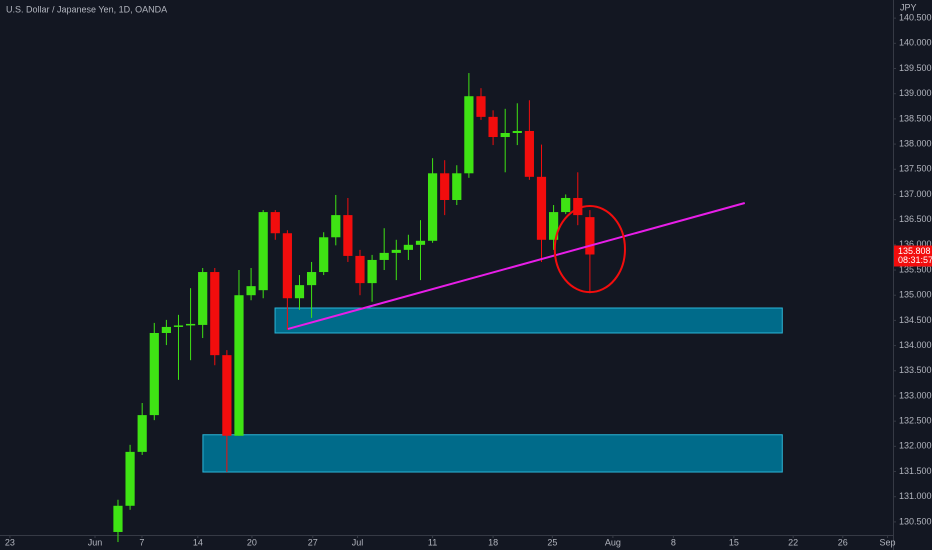 The width and height of the screenshot is (932, 550). Describe the element at coordinates (915, 260) in the screenshot. I see `countdown-label: 08:31:57` at that location.